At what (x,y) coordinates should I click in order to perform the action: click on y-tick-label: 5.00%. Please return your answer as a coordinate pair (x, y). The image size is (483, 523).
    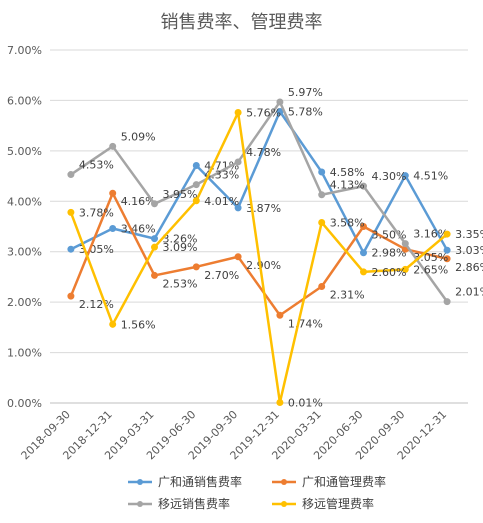
    Looking at the image, I should click on (24, 151).